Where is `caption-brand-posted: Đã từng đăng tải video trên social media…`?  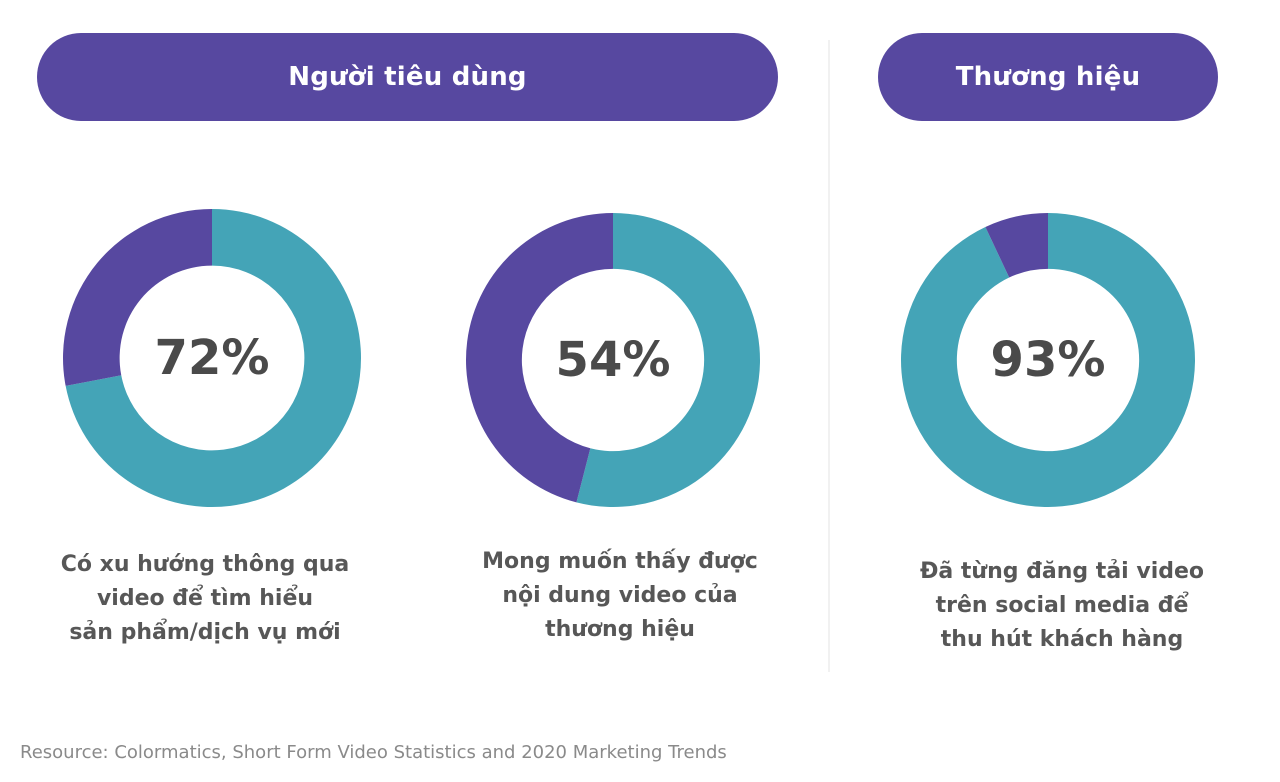 caption-brand-posted: Đã từng đăng tải video trên social media… is located at coordinates (1062, 606).